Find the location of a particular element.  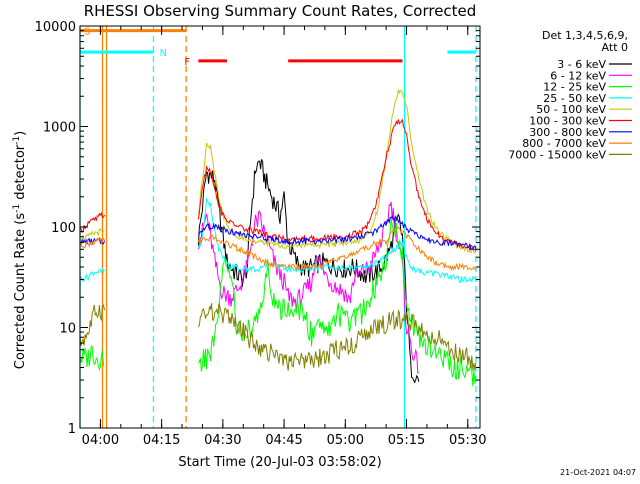

legend-label: 6 - 12 keV is located at coordinates (578, 75).